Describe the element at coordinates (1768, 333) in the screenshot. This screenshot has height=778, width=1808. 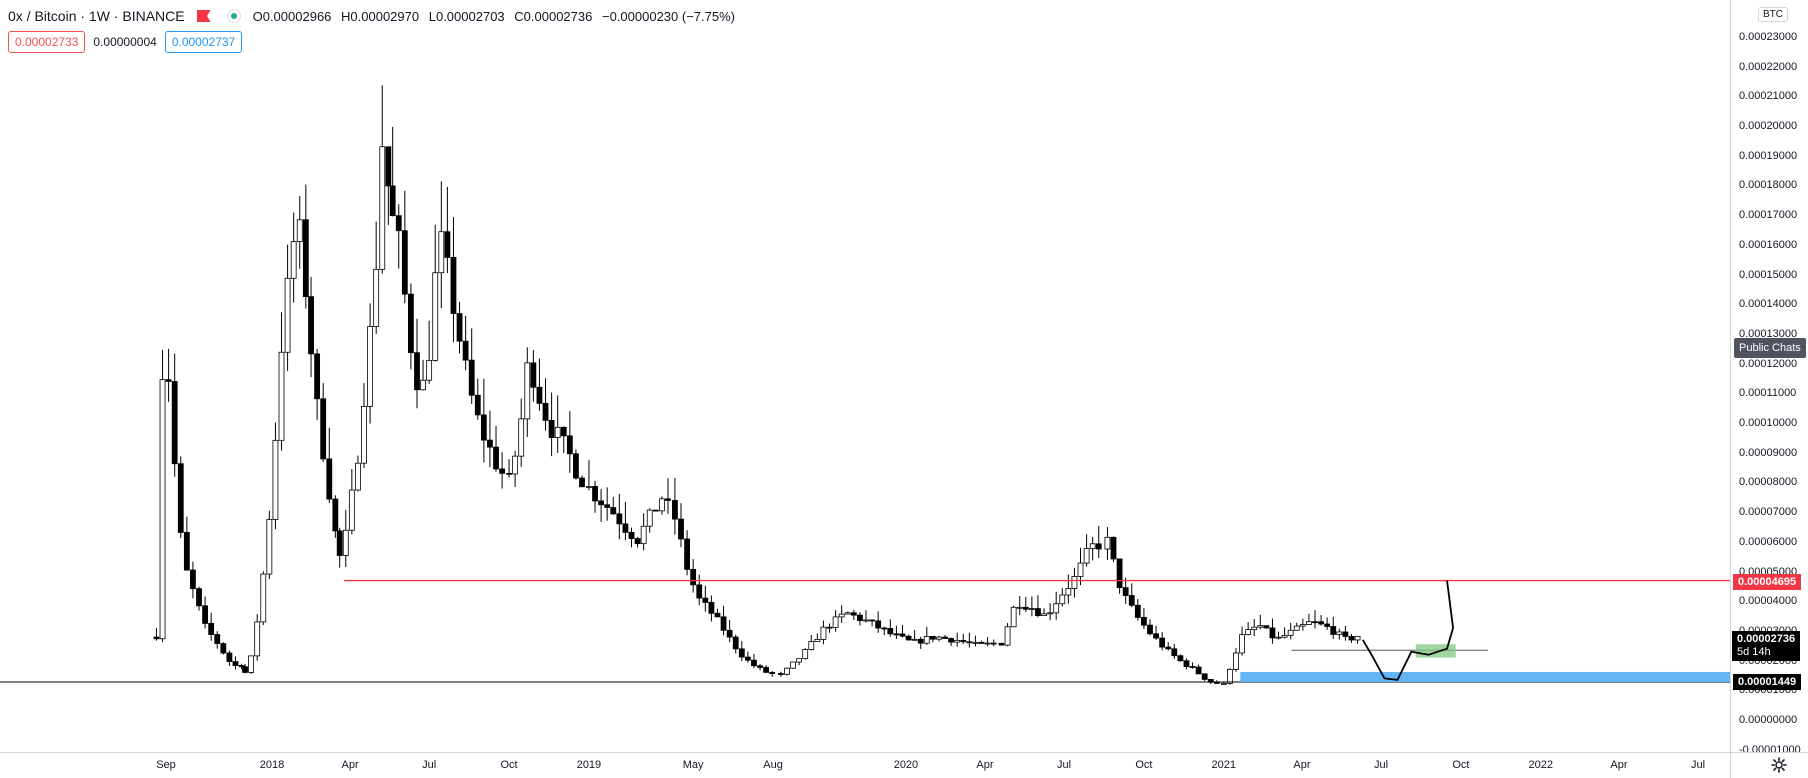
I see `price-tick-label: 0.00013000` at that location.